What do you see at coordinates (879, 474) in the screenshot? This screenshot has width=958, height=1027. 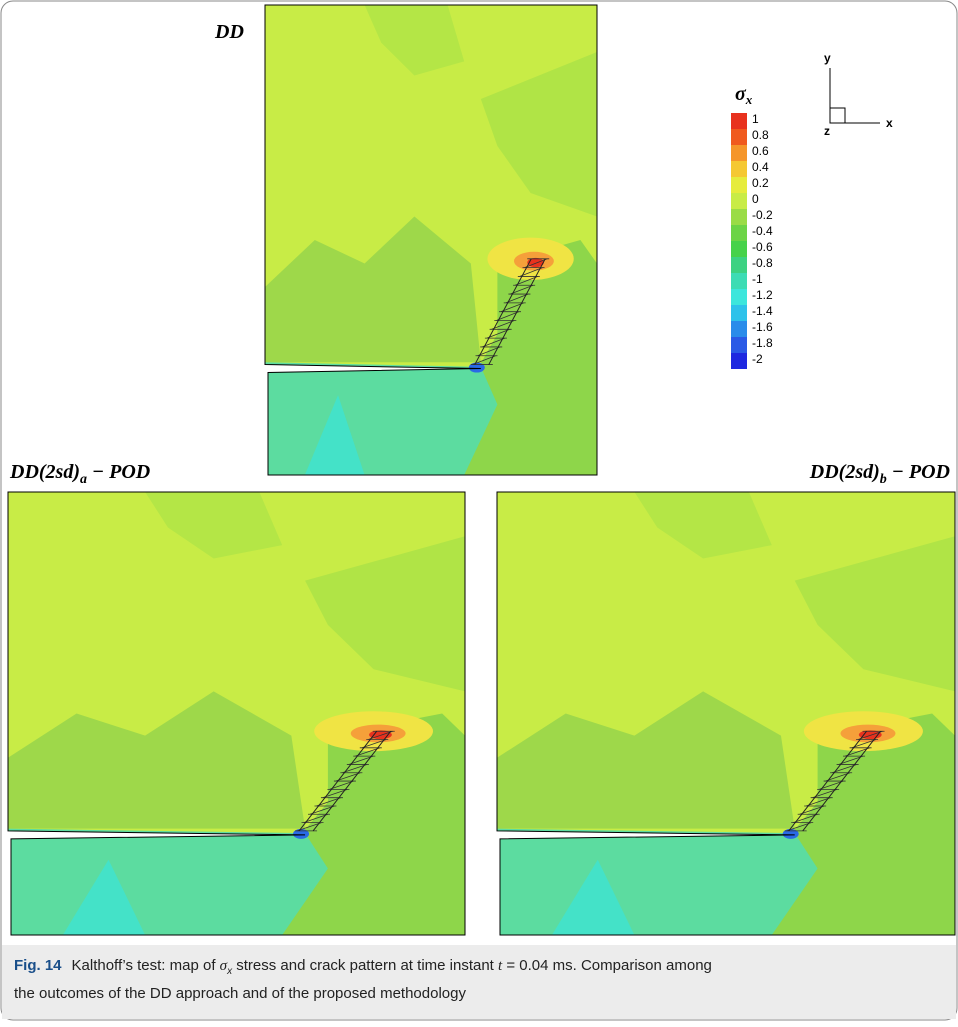 I see `panel-label: DD(2sd)b − POD` at bounding box center [879, 474].